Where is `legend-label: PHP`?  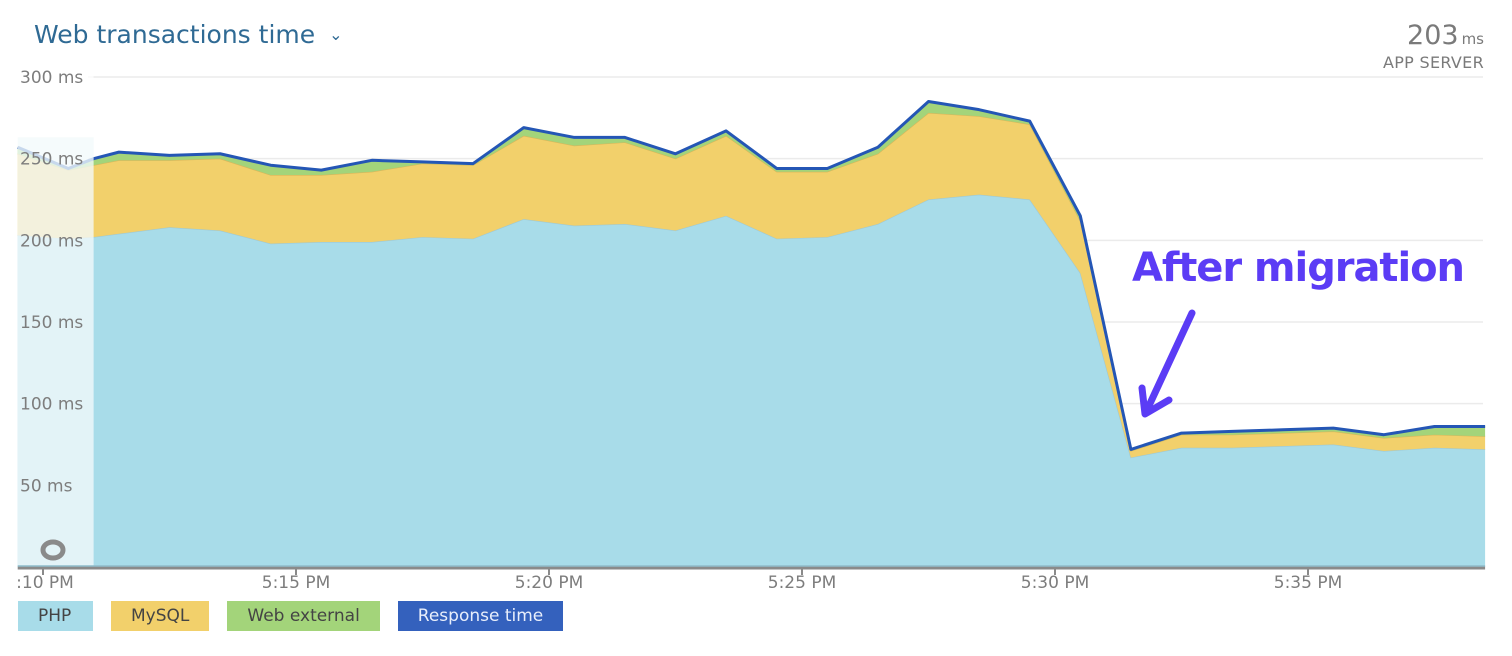 legend-label: PHP is located at coordinates (55, 616).